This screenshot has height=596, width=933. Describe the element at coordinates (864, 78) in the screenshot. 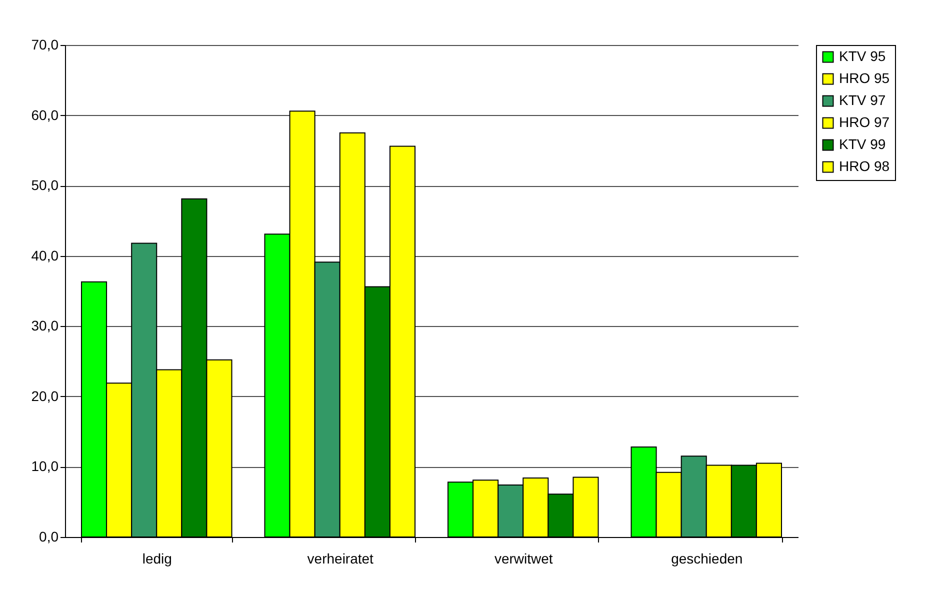

I see `legend-label: HRO 95` at that location.